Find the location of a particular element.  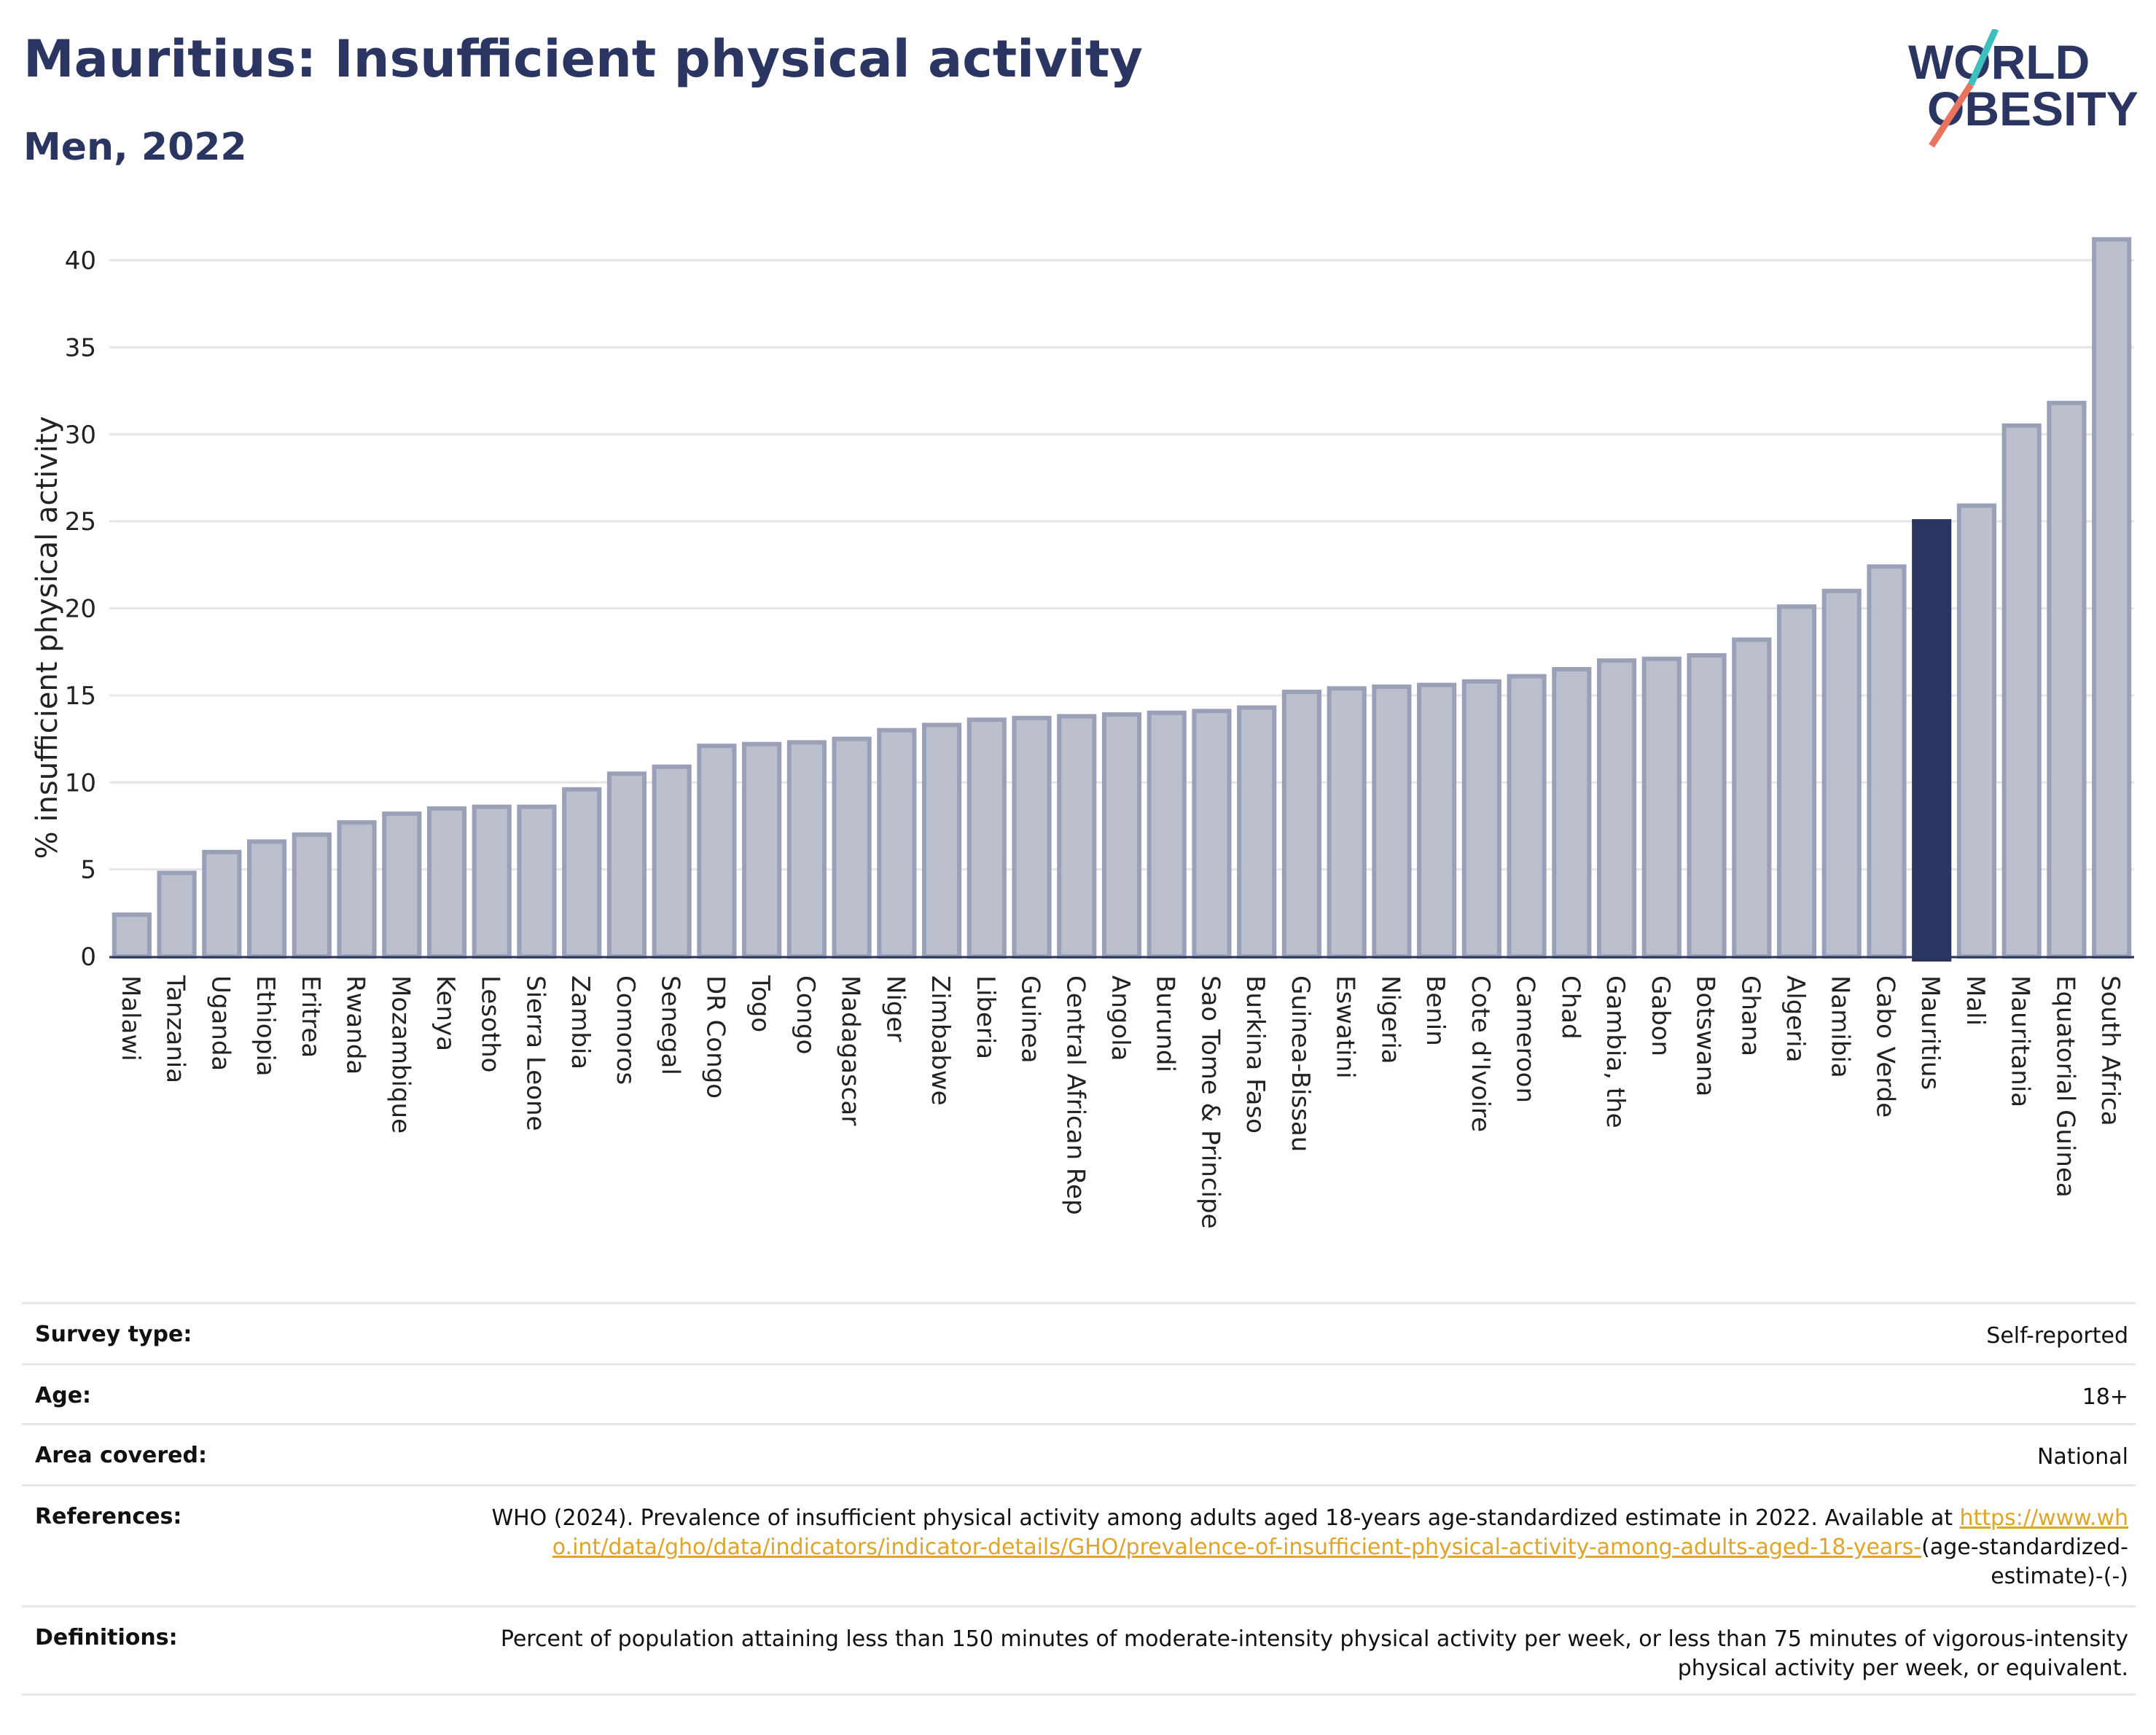

x-tick-label: Burkina Faso is located at coordinates (1256, 1054).